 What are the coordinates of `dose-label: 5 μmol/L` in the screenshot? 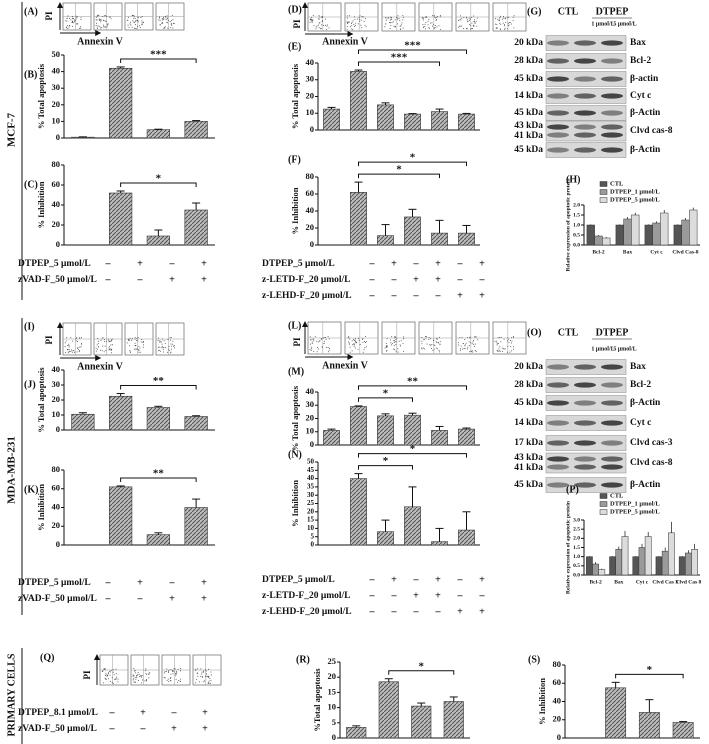 It's located at (624, 349).